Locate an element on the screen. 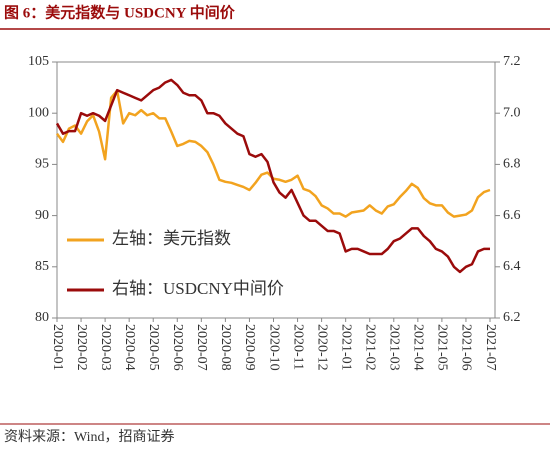 The width and height of the screenshot is (550, 453). x-tick-label: 2020-02 is located at coordinates (81, 347).